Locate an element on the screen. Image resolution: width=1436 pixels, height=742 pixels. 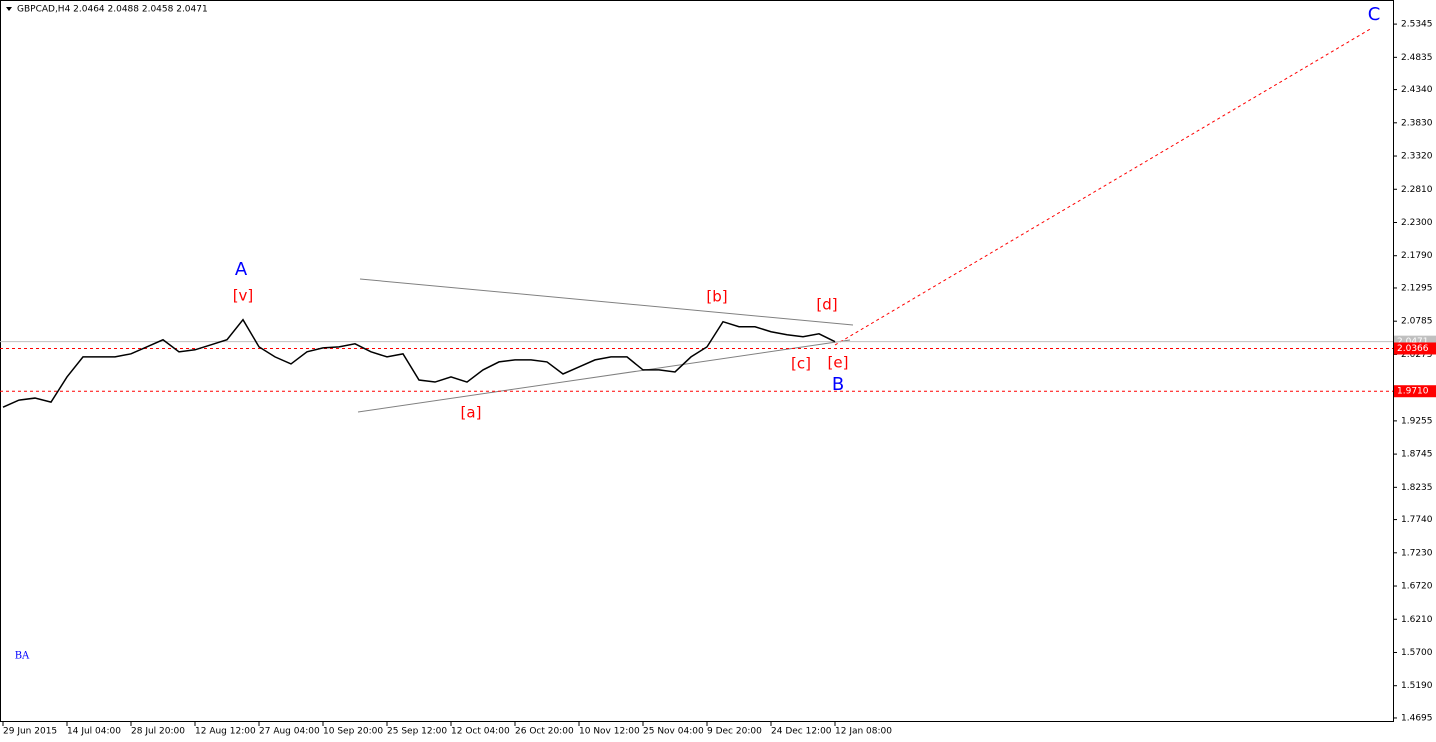
y-tick-label: 1.8235 is located at coordinates (1417, 488).